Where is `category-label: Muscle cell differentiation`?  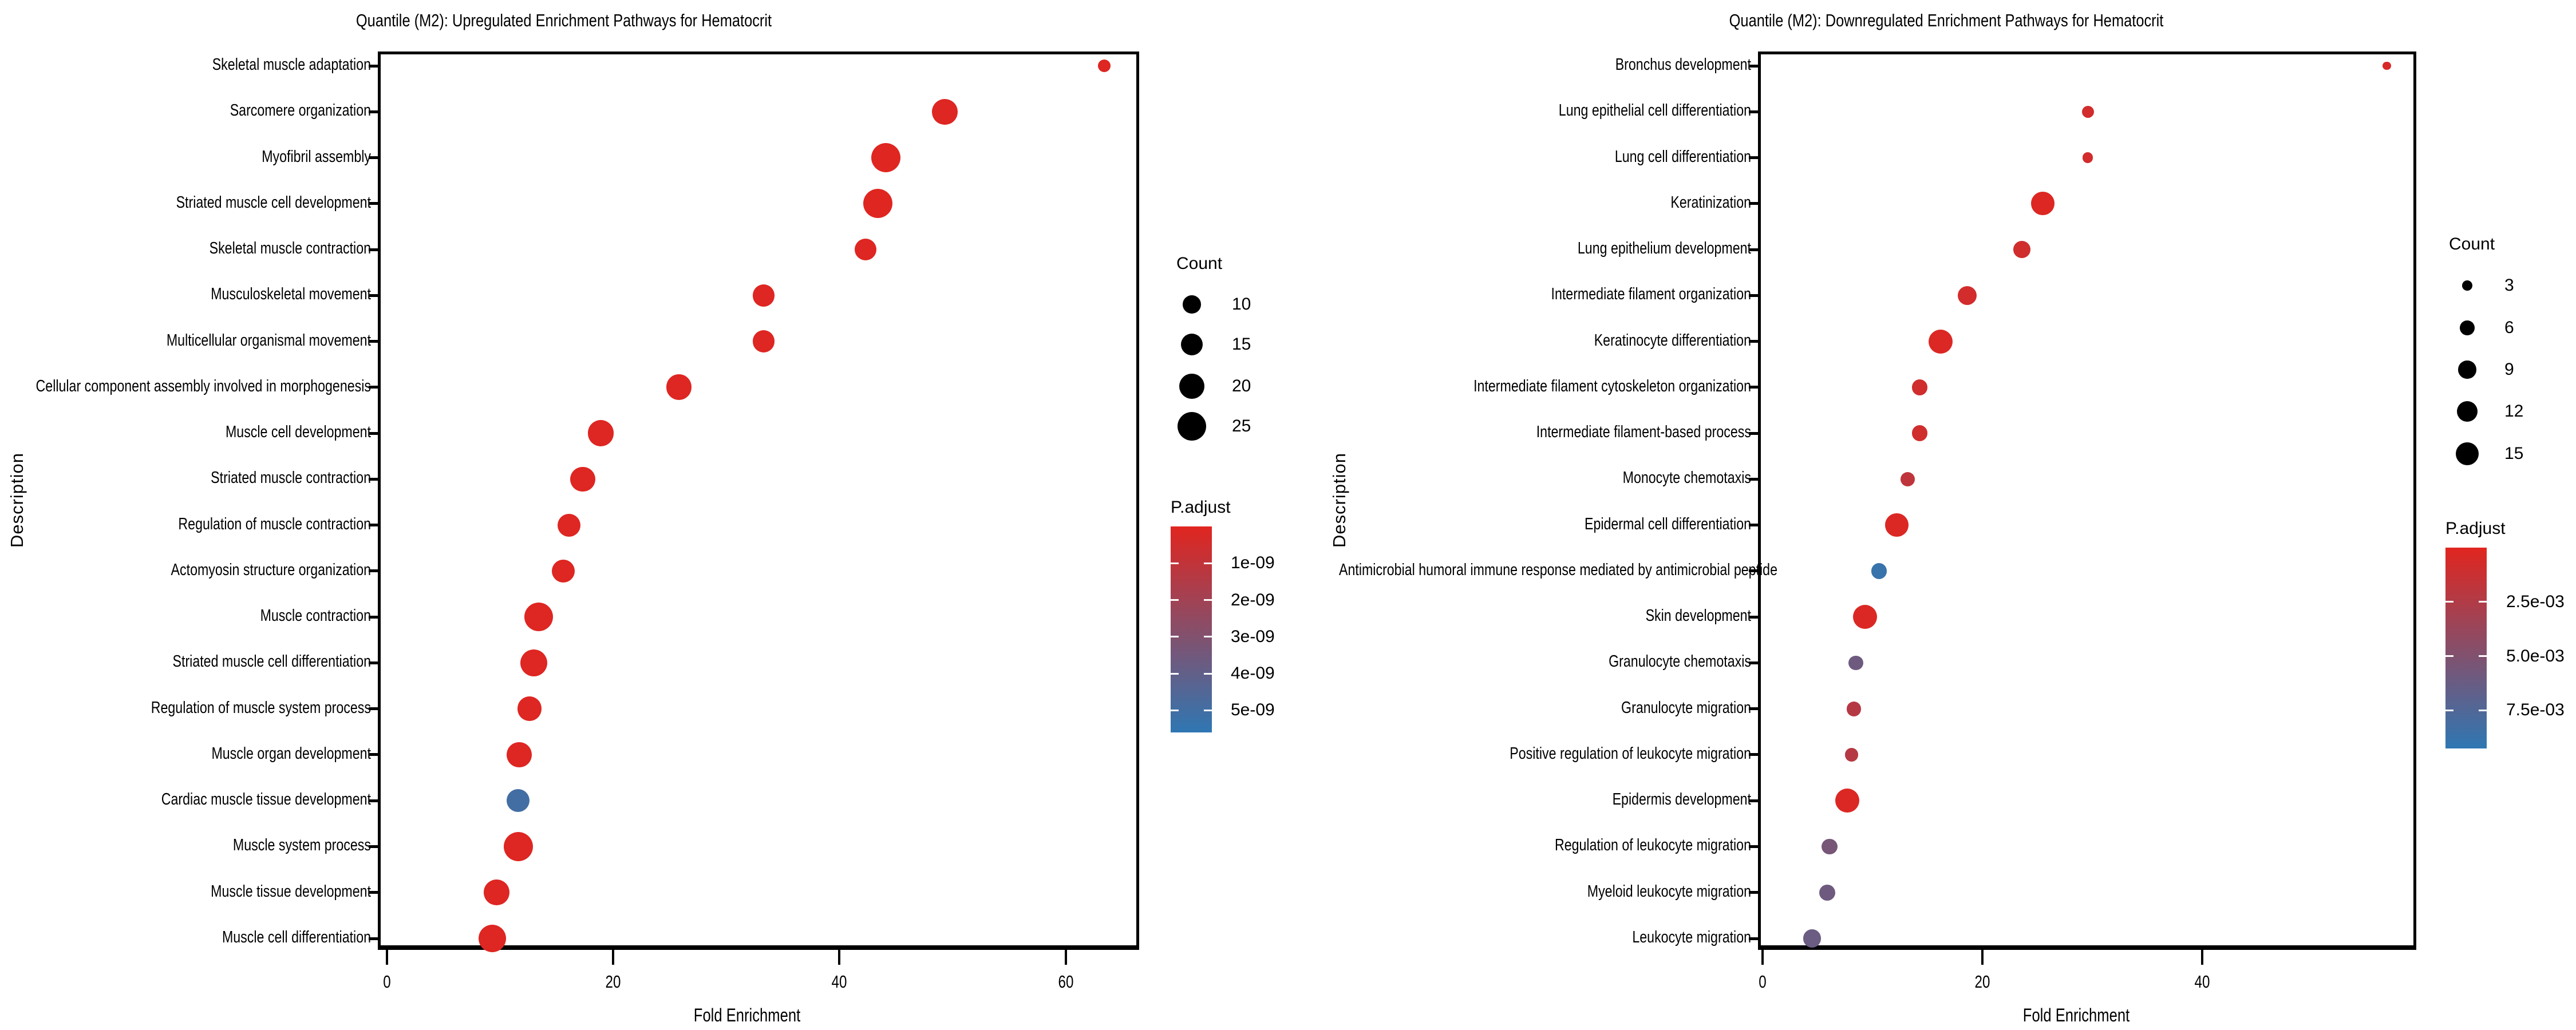 category-label: Muscle cell differentiation is located at coordinates (296, 937).